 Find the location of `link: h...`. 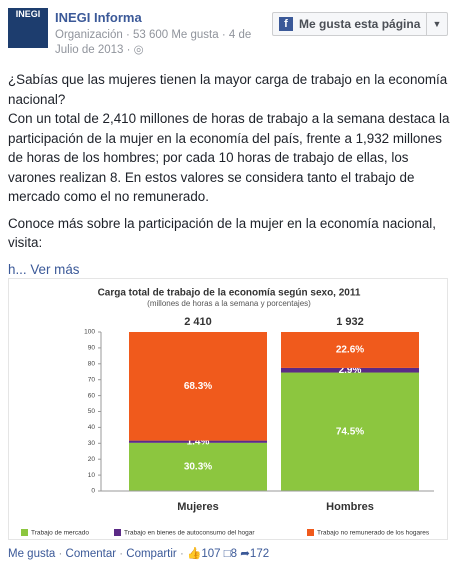

link: h... is located at coordinates (17, 269).